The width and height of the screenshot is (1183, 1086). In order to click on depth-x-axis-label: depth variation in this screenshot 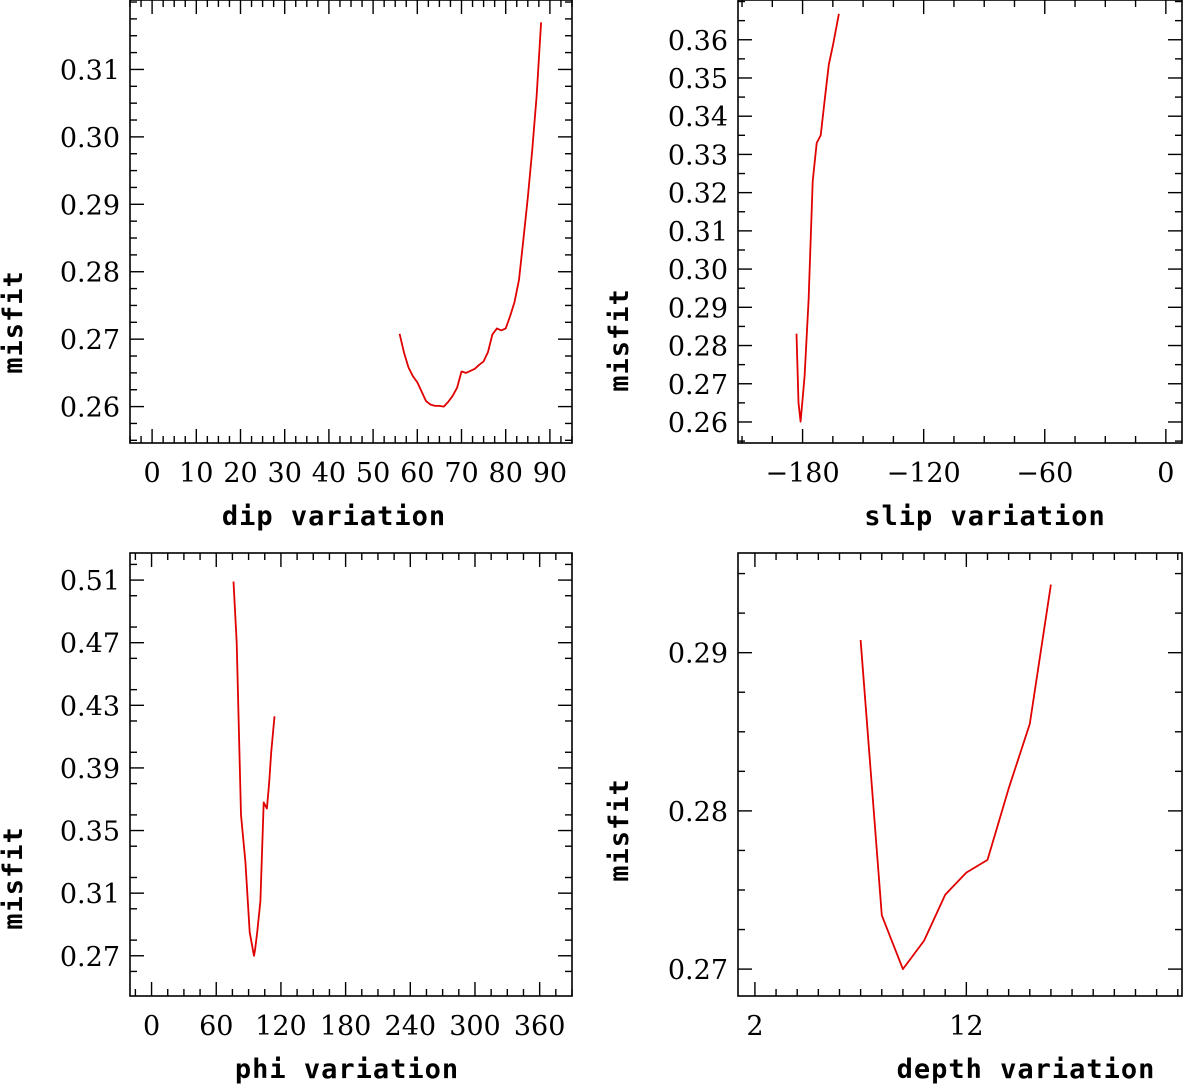, I will do `click(1026, 1069)`.